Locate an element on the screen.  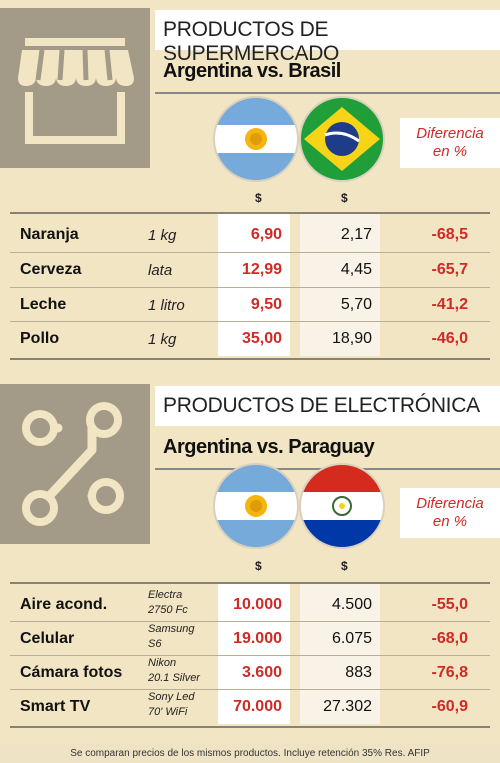
product-name: Leche is located at coordinates (43, 304).